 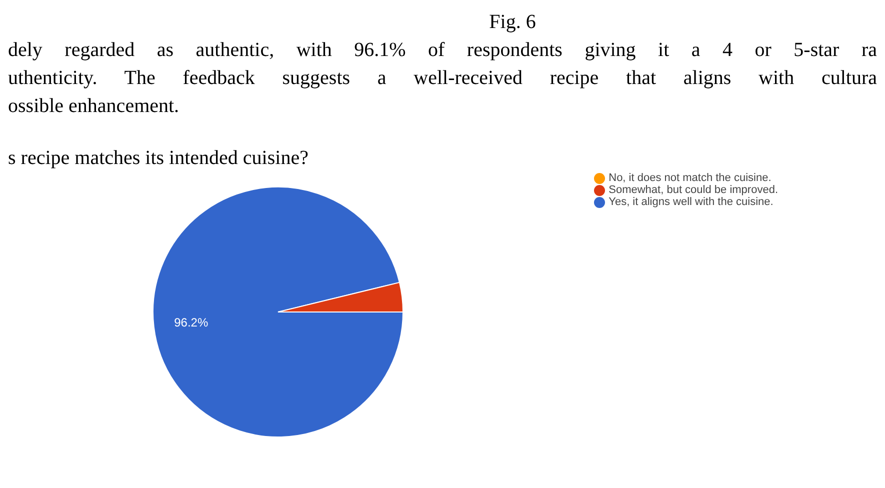 What do you see at coordinates (442, 50) in the screenshot?
I see `text: dely regarded as authentic, with 96.1% of respondents giving it a 4 or 5-star ra` at bounding box center [442, 50].